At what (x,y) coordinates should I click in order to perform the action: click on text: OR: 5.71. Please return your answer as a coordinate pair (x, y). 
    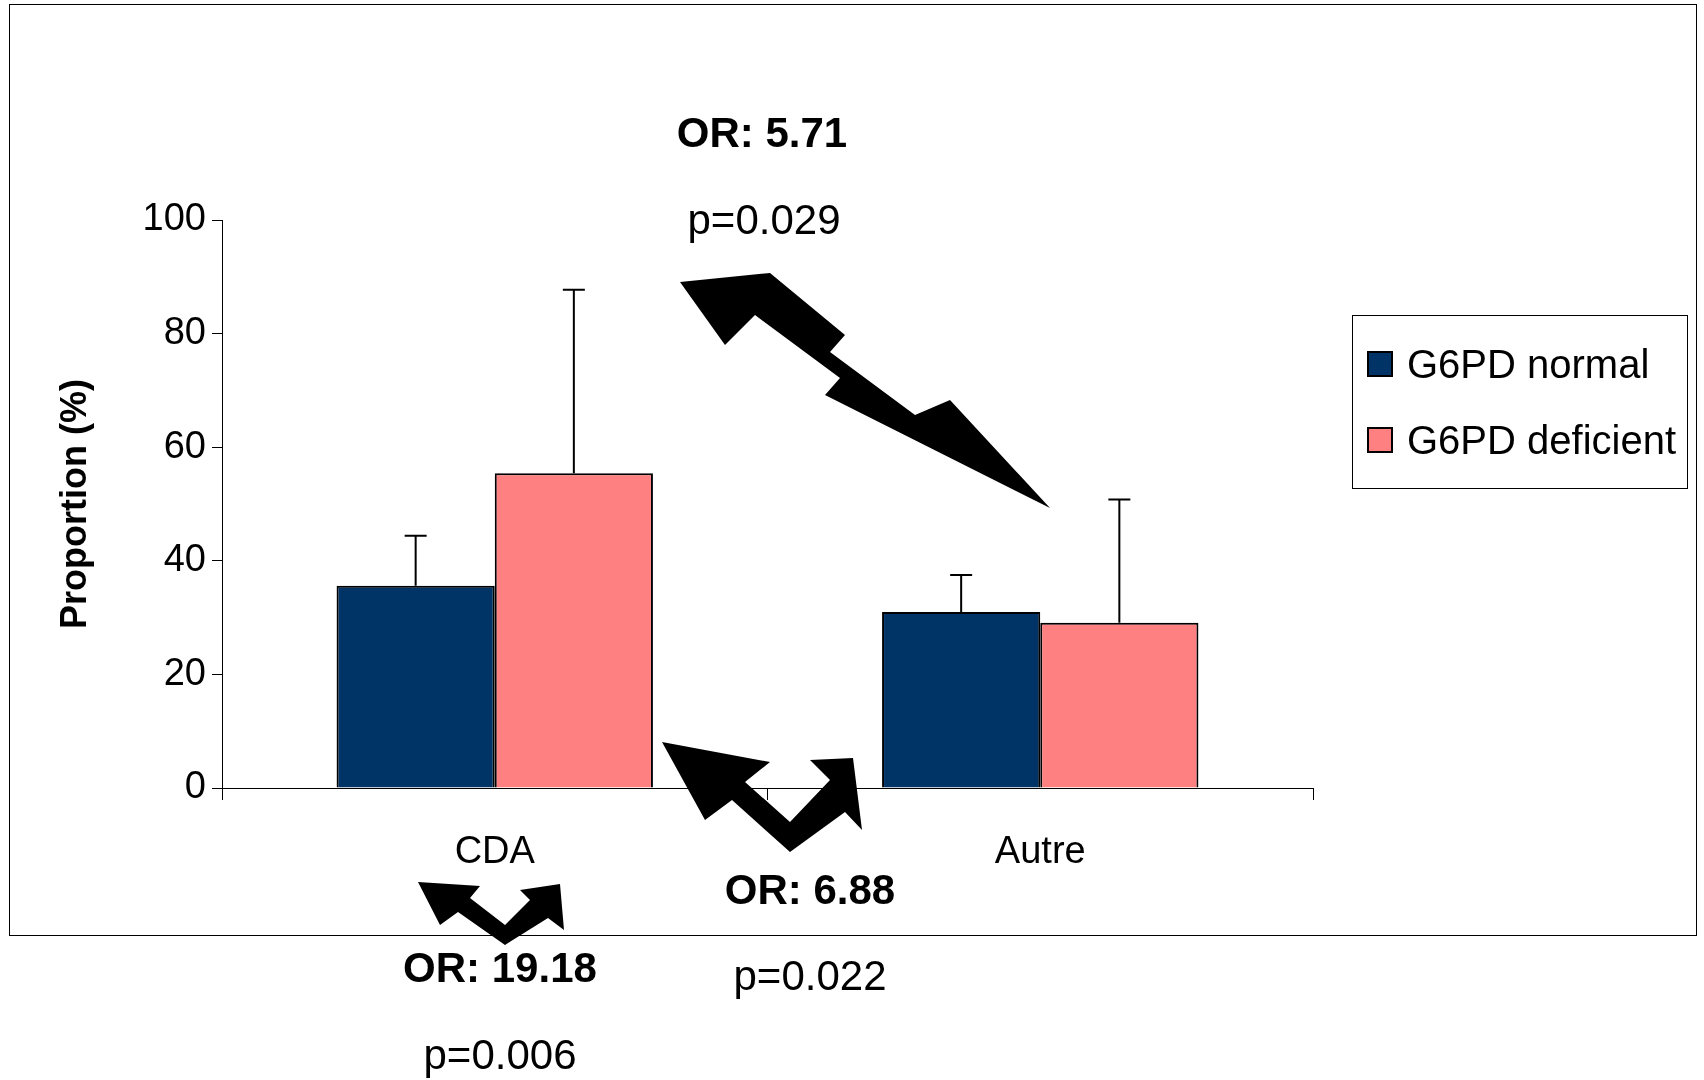
    Looking at the image, I should click on (762, 133).